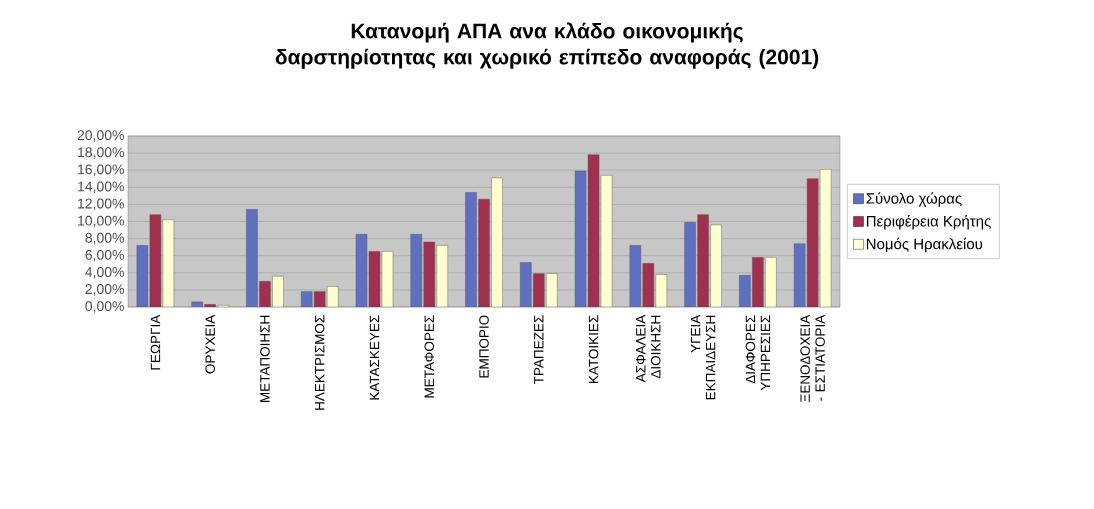 This screenshot has width=1094, height=509. I want to click on x-tick-label: ΥΓΕΙΑ ΕΚΠΑΙΔΕΥΣΗ, so click(703, 357).